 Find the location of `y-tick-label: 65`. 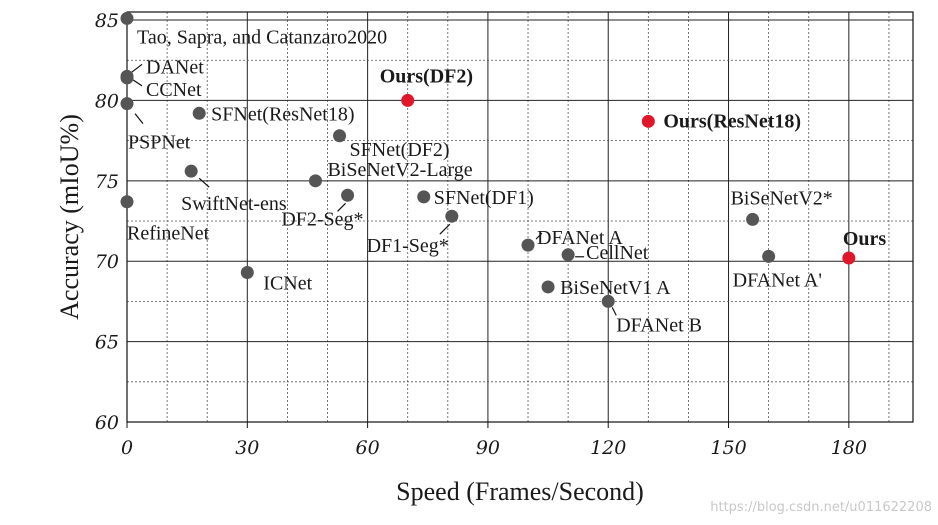

y-tick-label: 65 is located at coordinates (107, 343).